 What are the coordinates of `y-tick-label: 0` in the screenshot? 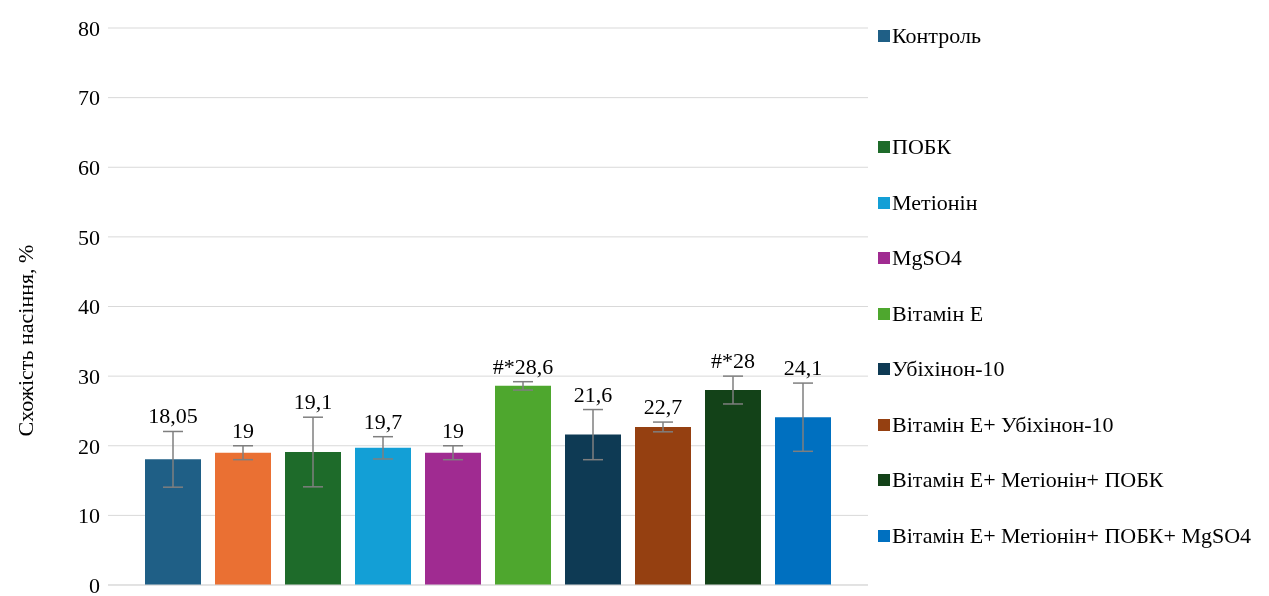 It's located at (94, 584).